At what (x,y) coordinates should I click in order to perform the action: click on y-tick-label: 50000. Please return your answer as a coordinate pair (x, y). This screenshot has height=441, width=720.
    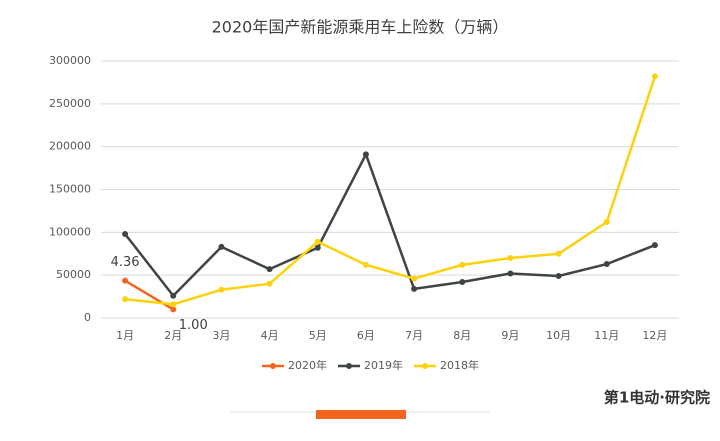
    Looking at the image, I should click on (73, 274).